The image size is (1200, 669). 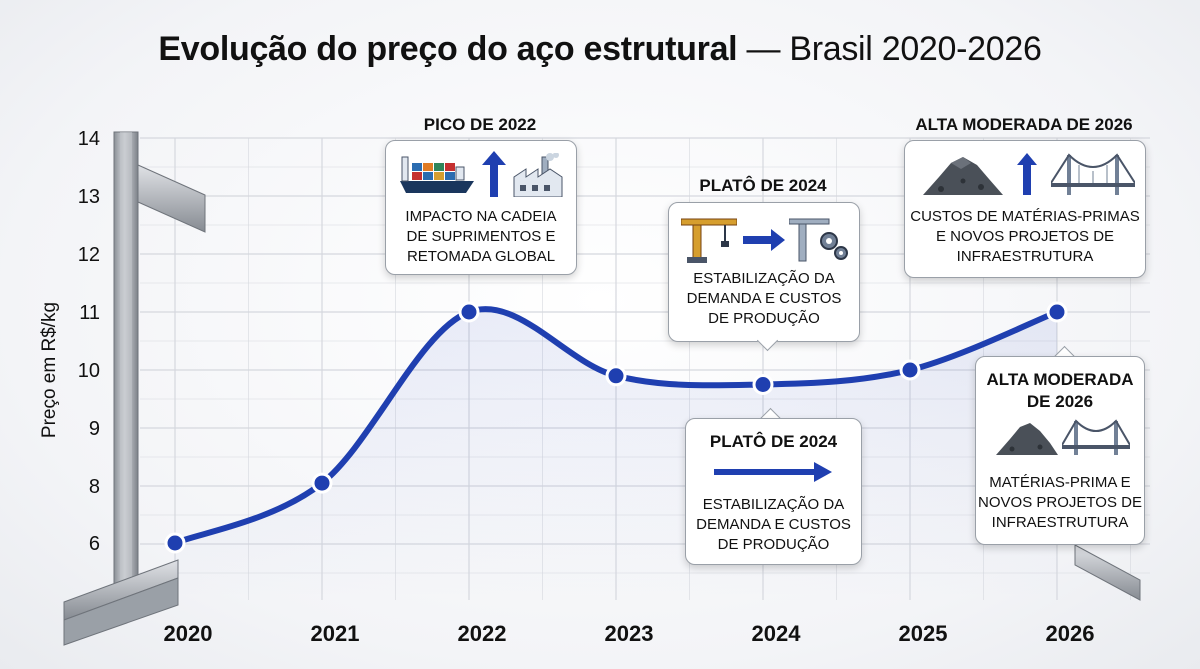 I want to click on callout-text-line: DE SUPRIMENTOS E, so click(x=481, y=236).